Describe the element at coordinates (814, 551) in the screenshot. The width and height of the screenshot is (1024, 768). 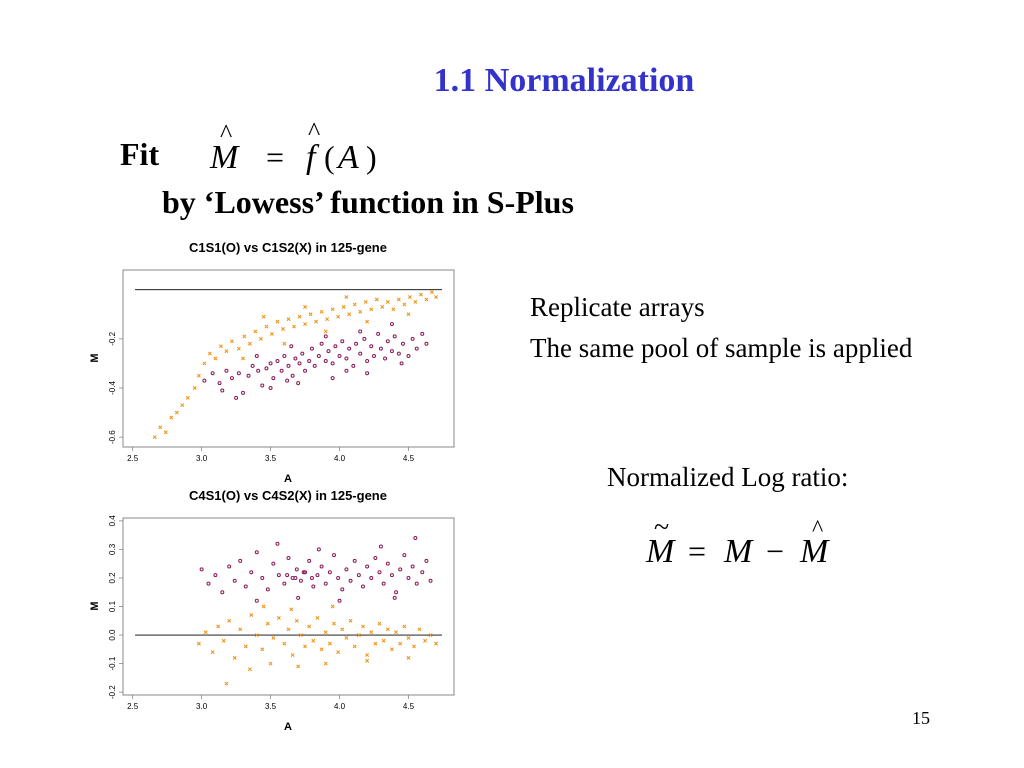
I see `formula2-mhat: M` at that location.